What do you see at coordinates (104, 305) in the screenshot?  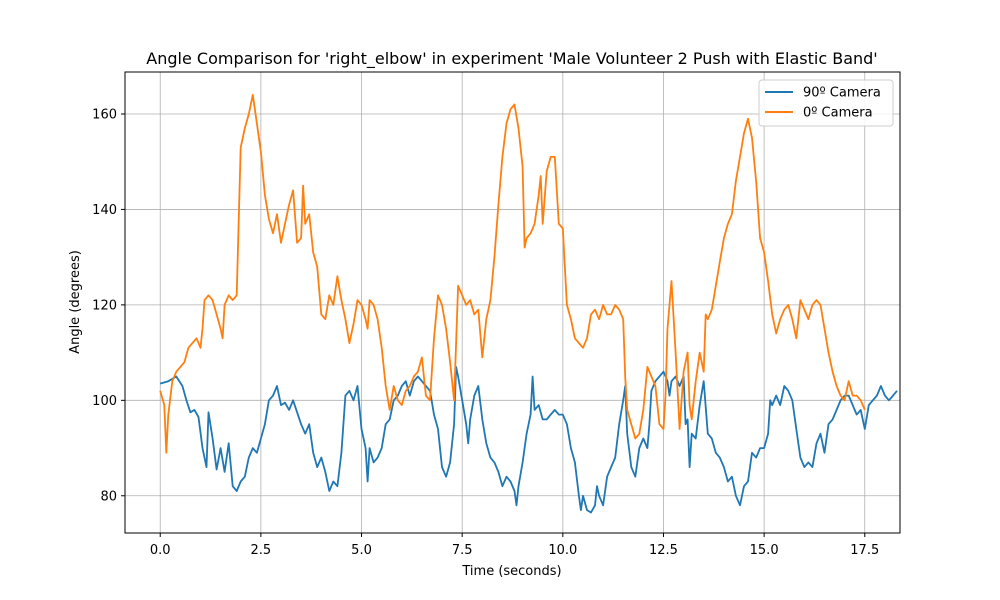 I see `y-tick-label: 120` at bounding box center [104, 305].